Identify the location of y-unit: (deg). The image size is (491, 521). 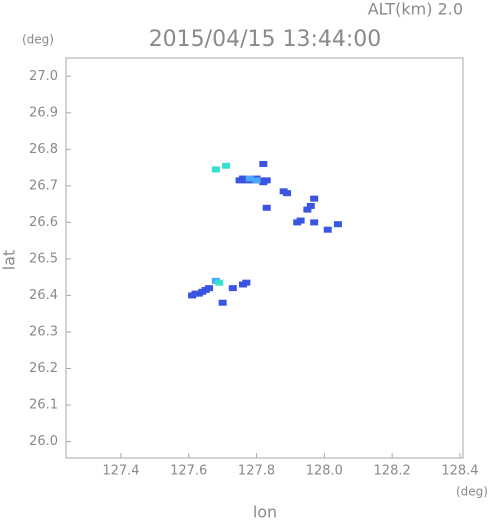
(38, 40).